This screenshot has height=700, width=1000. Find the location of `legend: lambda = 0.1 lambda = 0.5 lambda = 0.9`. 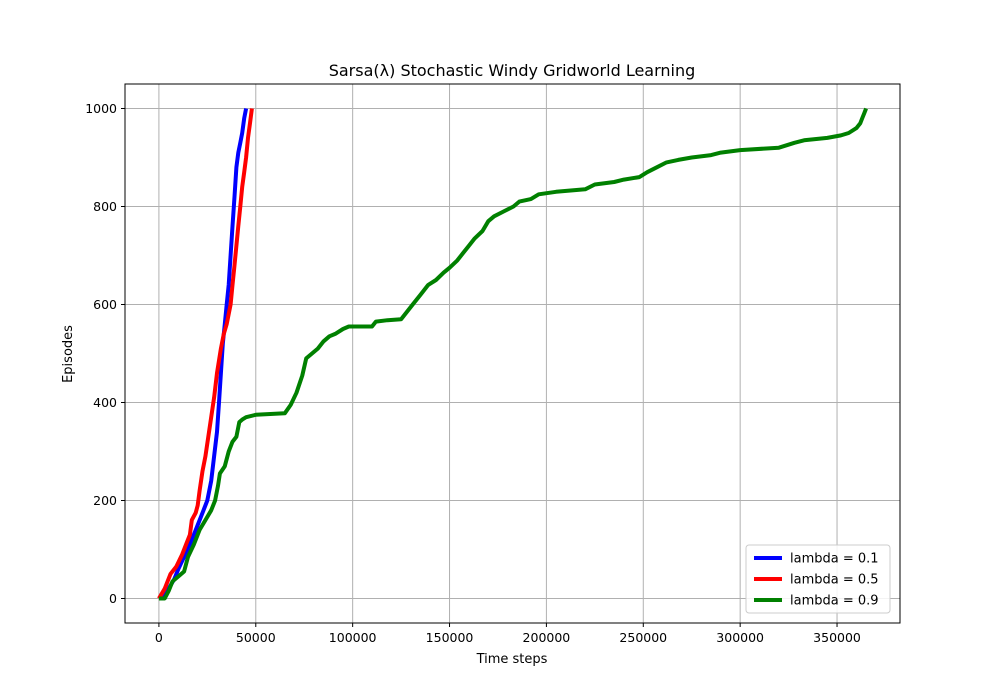

legend: lambda = 0.1 lambda = 0.5 lambda = 0.9 is located at coordinates (818, 579).